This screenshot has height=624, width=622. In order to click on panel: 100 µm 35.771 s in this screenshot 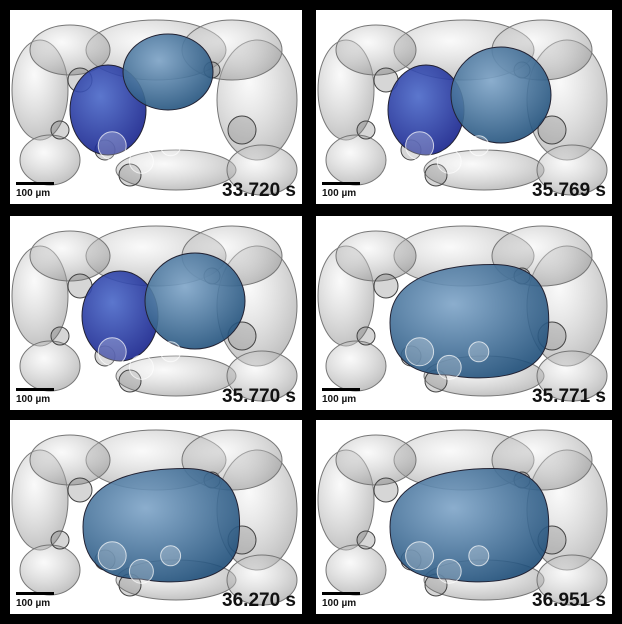, I will do `click(464, 313)`.